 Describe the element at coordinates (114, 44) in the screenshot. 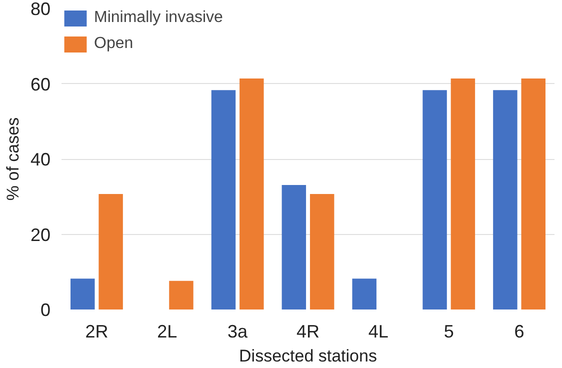

I see `legend-label: Open` at that location.